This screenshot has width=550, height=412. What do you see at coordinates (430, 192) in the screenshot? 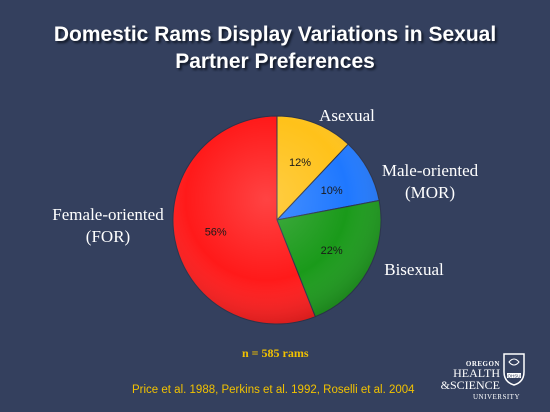
I see `label-mor: (MOR)` at bounding box center [430, 192].